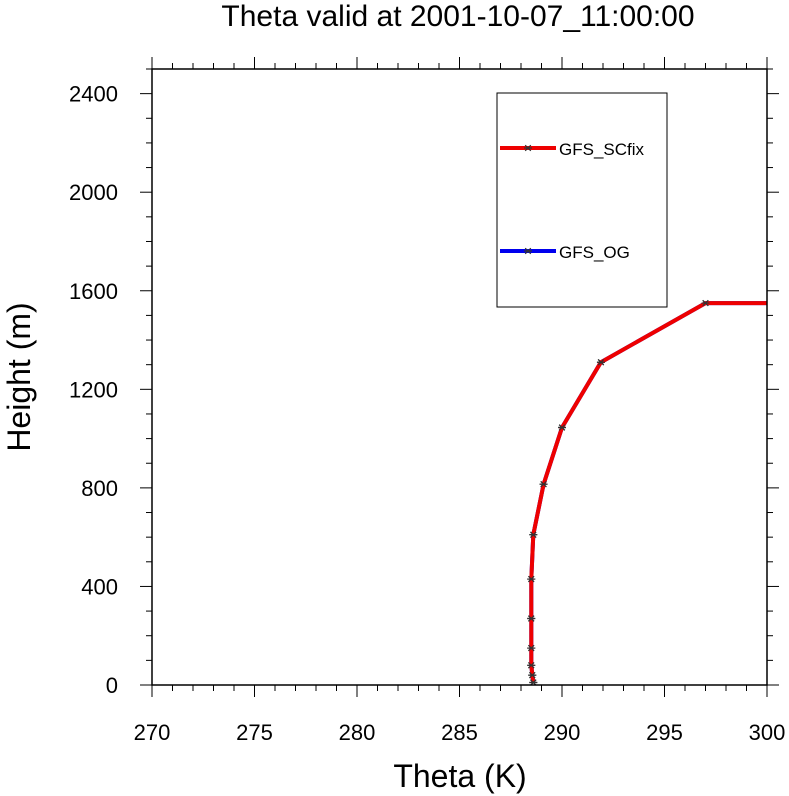 This screenshot has height=796, width=789. What do you see at coordinates (562, 732) in the screenshot?
I see `x-tick-label: 290` at bounding box center [562, 732].